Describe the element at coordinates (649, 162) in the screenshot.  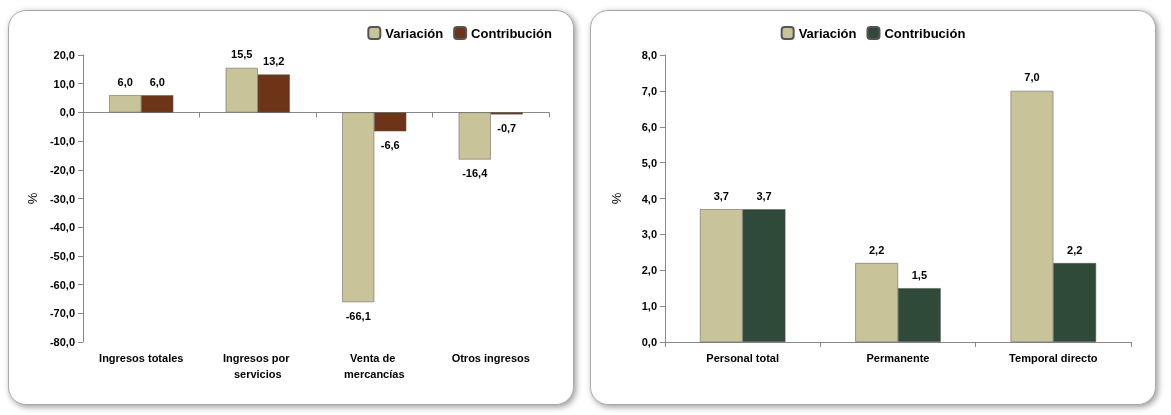
I see `y-tick-label: 5,0` at that location.